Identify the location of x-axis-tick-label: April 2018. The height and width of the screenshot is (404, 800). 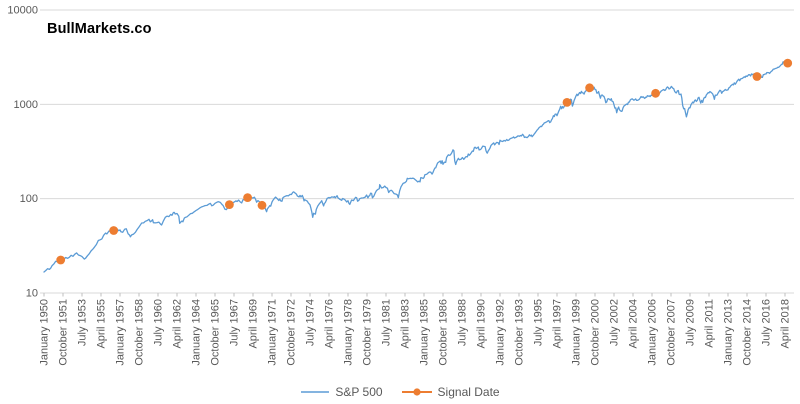
(785, 324).